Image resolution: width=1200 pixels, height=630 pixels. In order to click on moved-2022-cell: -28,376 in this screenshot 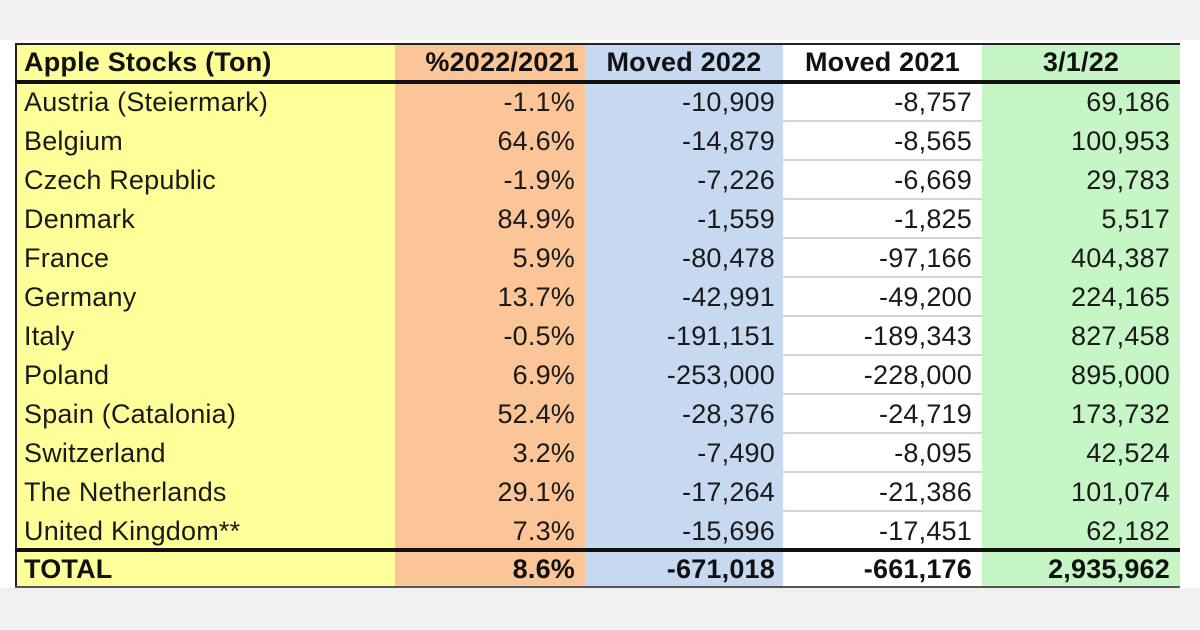, I will do `click(728, 414)`.